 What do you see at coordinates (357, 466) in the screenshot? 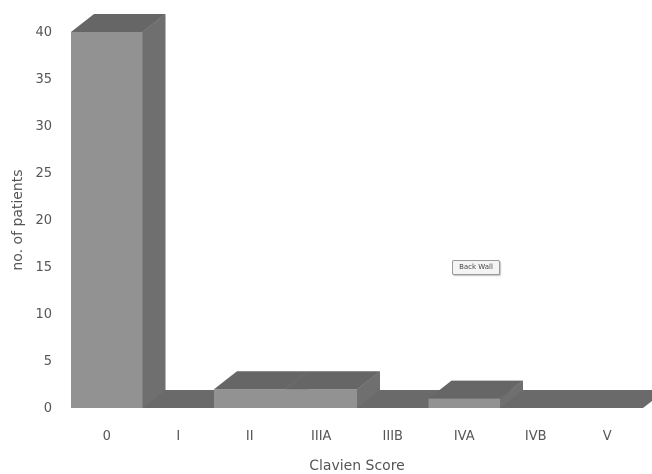
I see `x-axis-title: Clavien Score` at bounding box center [357, 466].